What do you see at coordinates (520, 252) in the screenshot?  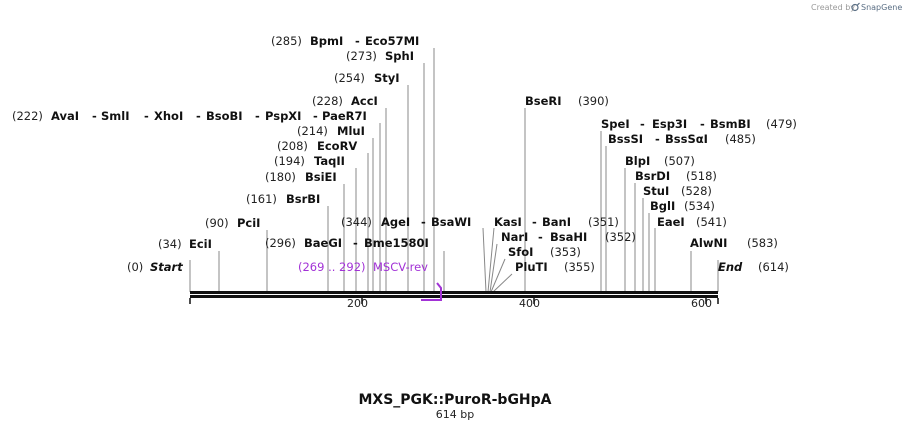 I see `enzyme-label: SfoI` at bounding box center [520, 252].